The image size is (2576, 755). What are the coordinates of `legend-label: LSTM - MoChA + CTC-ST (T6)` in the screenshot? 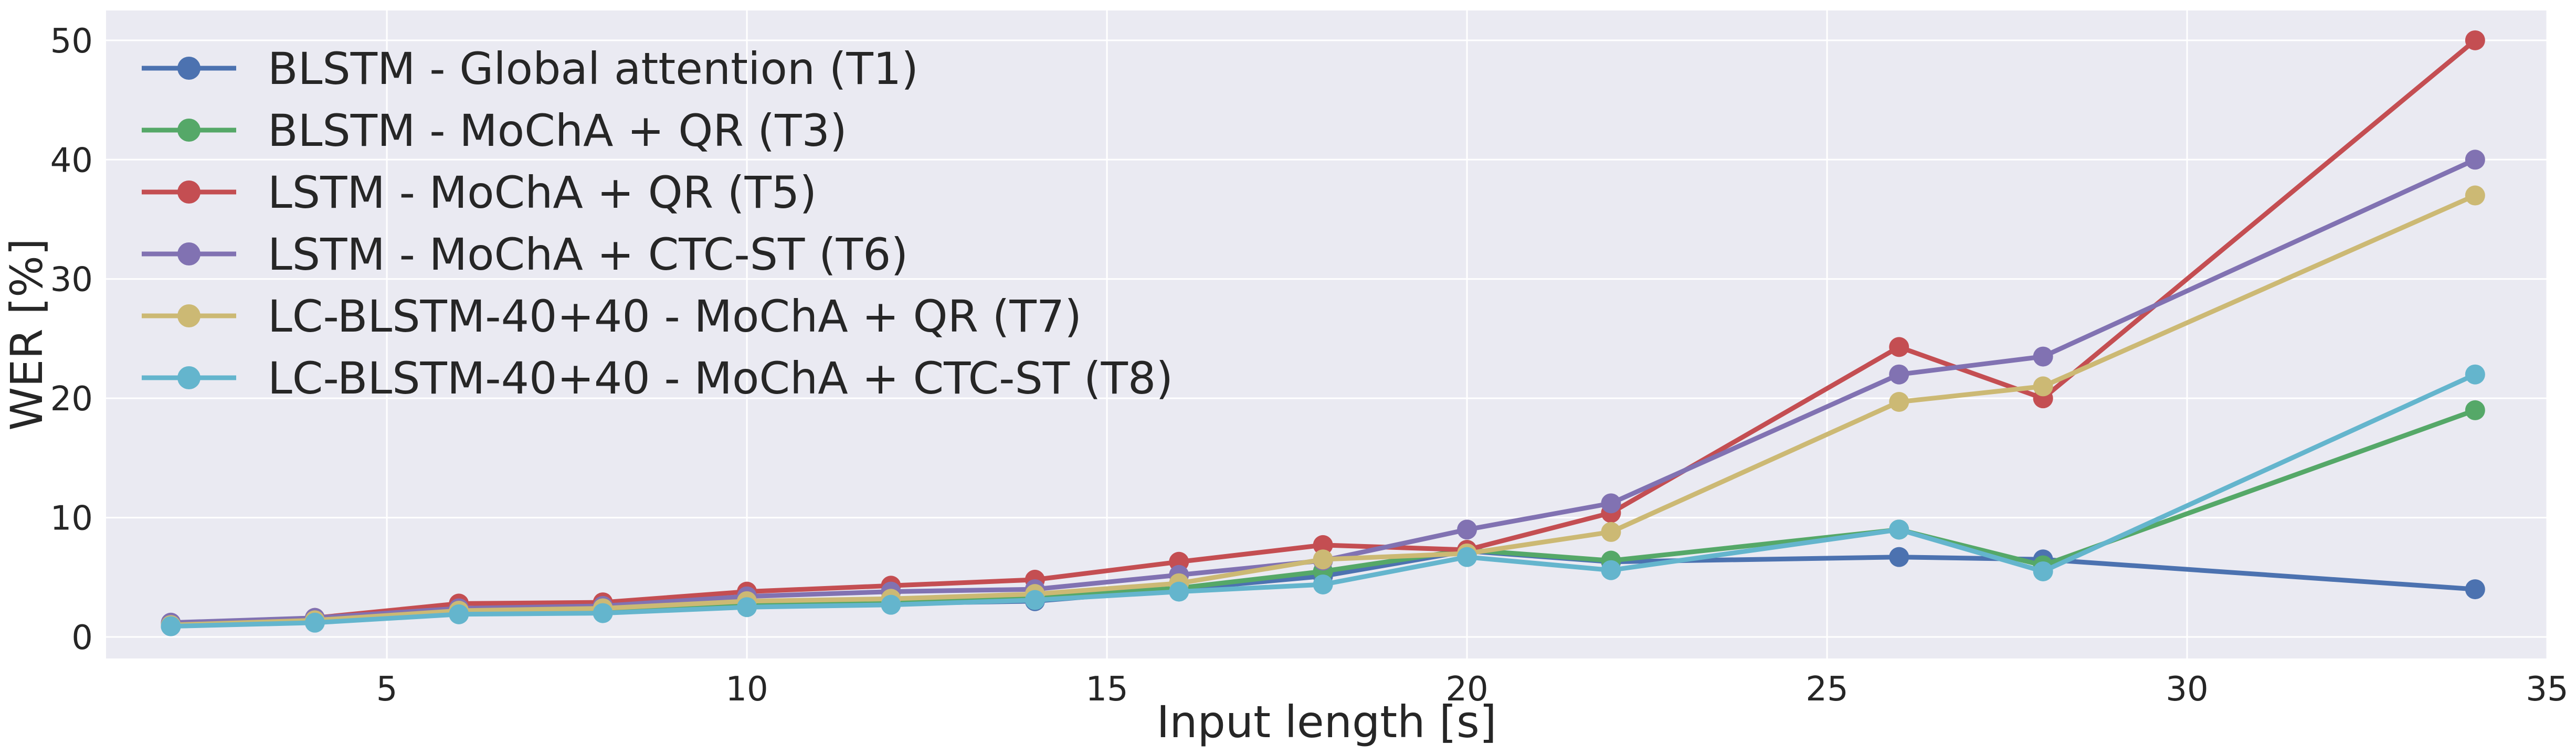 It's located at (588, 255).